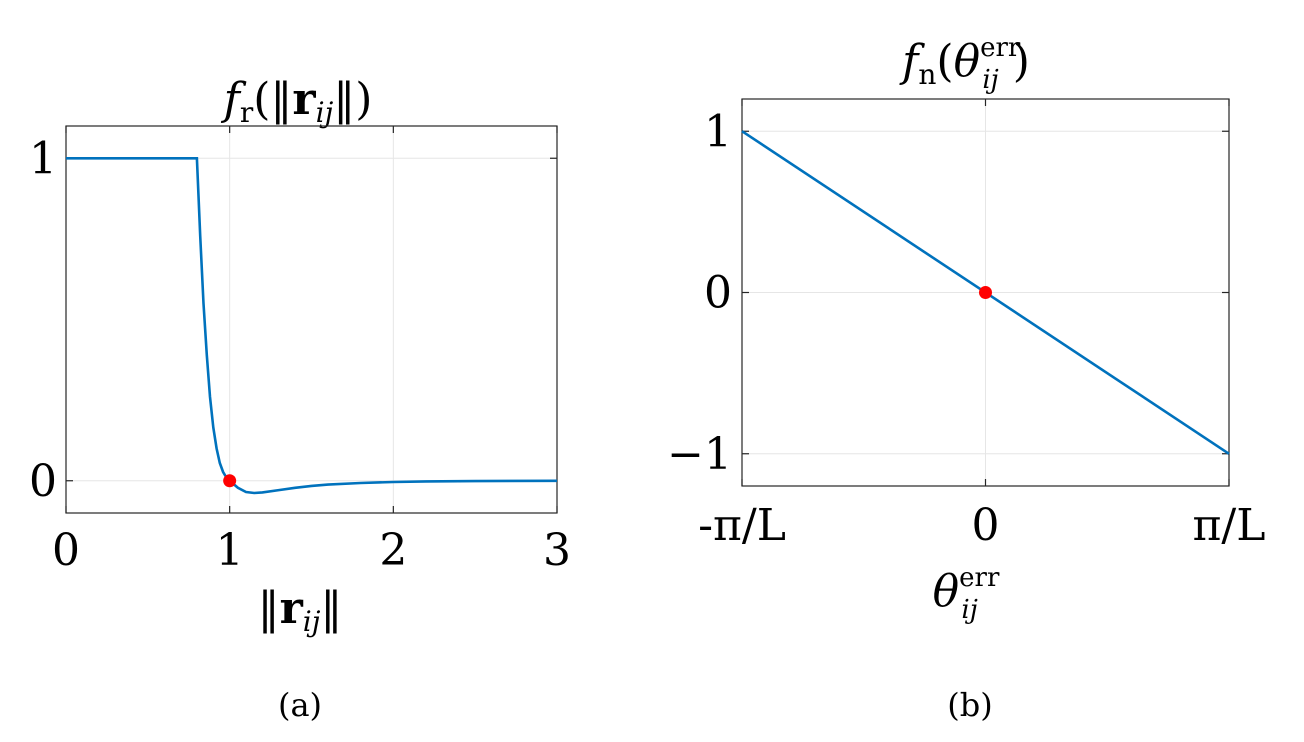 The image size is (1304, 742). What do you see at coordinates (718, 131) in the screenshot?
I see `panel-b-ytick-label: 1` at bounding box center [718, 131].